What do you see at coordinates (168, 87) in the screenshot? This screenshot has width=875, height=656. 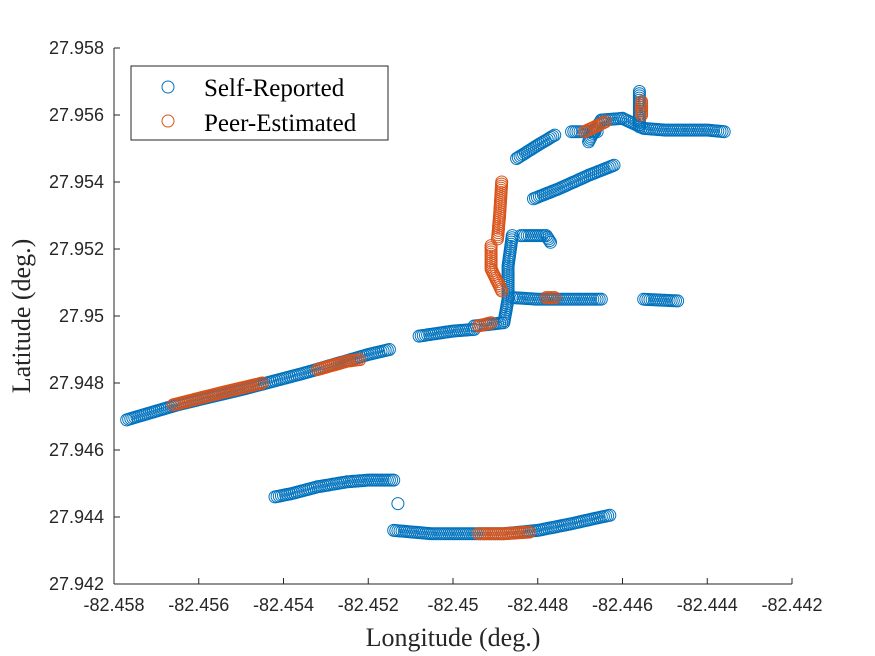 I see `legend-marker-self-reported` at bounding box center [168, 87].